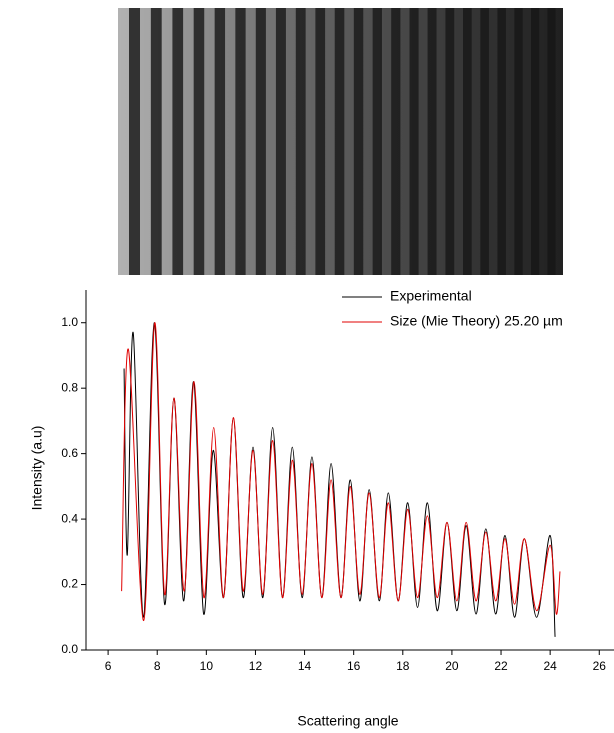  What do you see at coordinates (69, 584) in the screenshot?
I see `y-tick-label: 0.2` at bounding box center [69, 584].